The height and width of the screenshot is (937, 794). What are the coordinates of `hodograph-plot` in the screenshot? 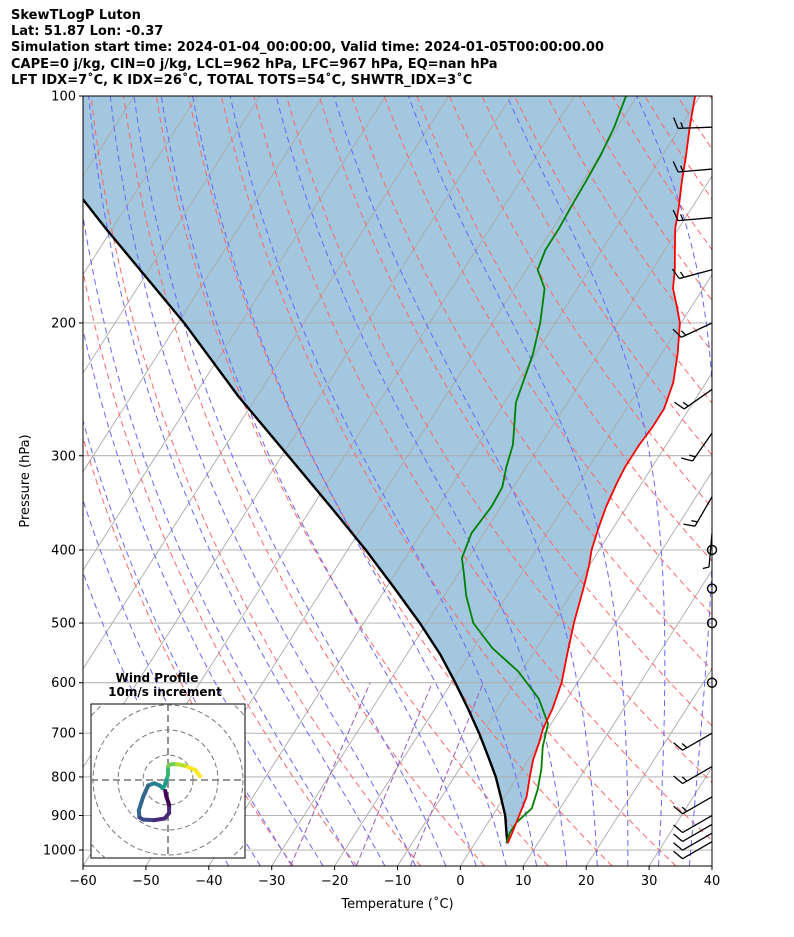 It's located at (168, 781).